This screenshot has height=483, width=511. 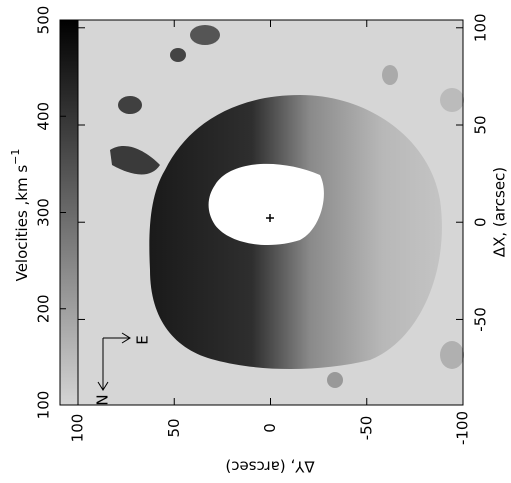 I want to click on colorbar-tick-label: 400, so click(x=44, y=116).